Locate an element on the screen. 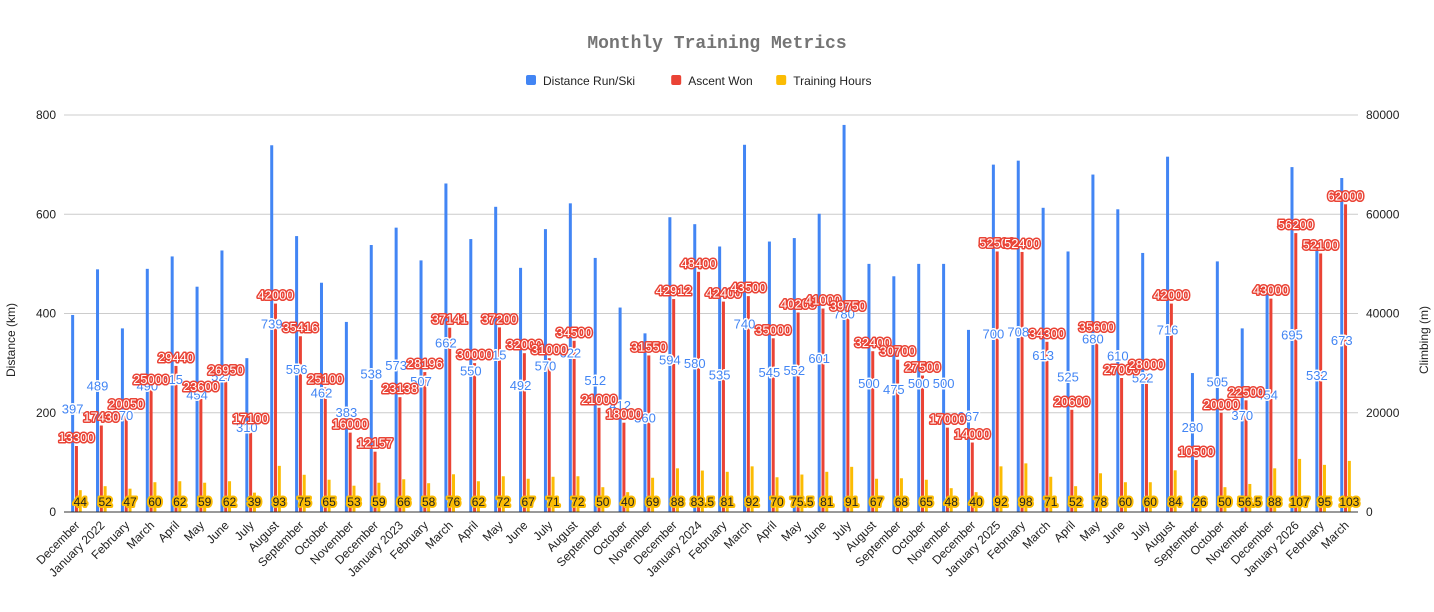  x-tick-label: May is located at coordinates (791, 531).